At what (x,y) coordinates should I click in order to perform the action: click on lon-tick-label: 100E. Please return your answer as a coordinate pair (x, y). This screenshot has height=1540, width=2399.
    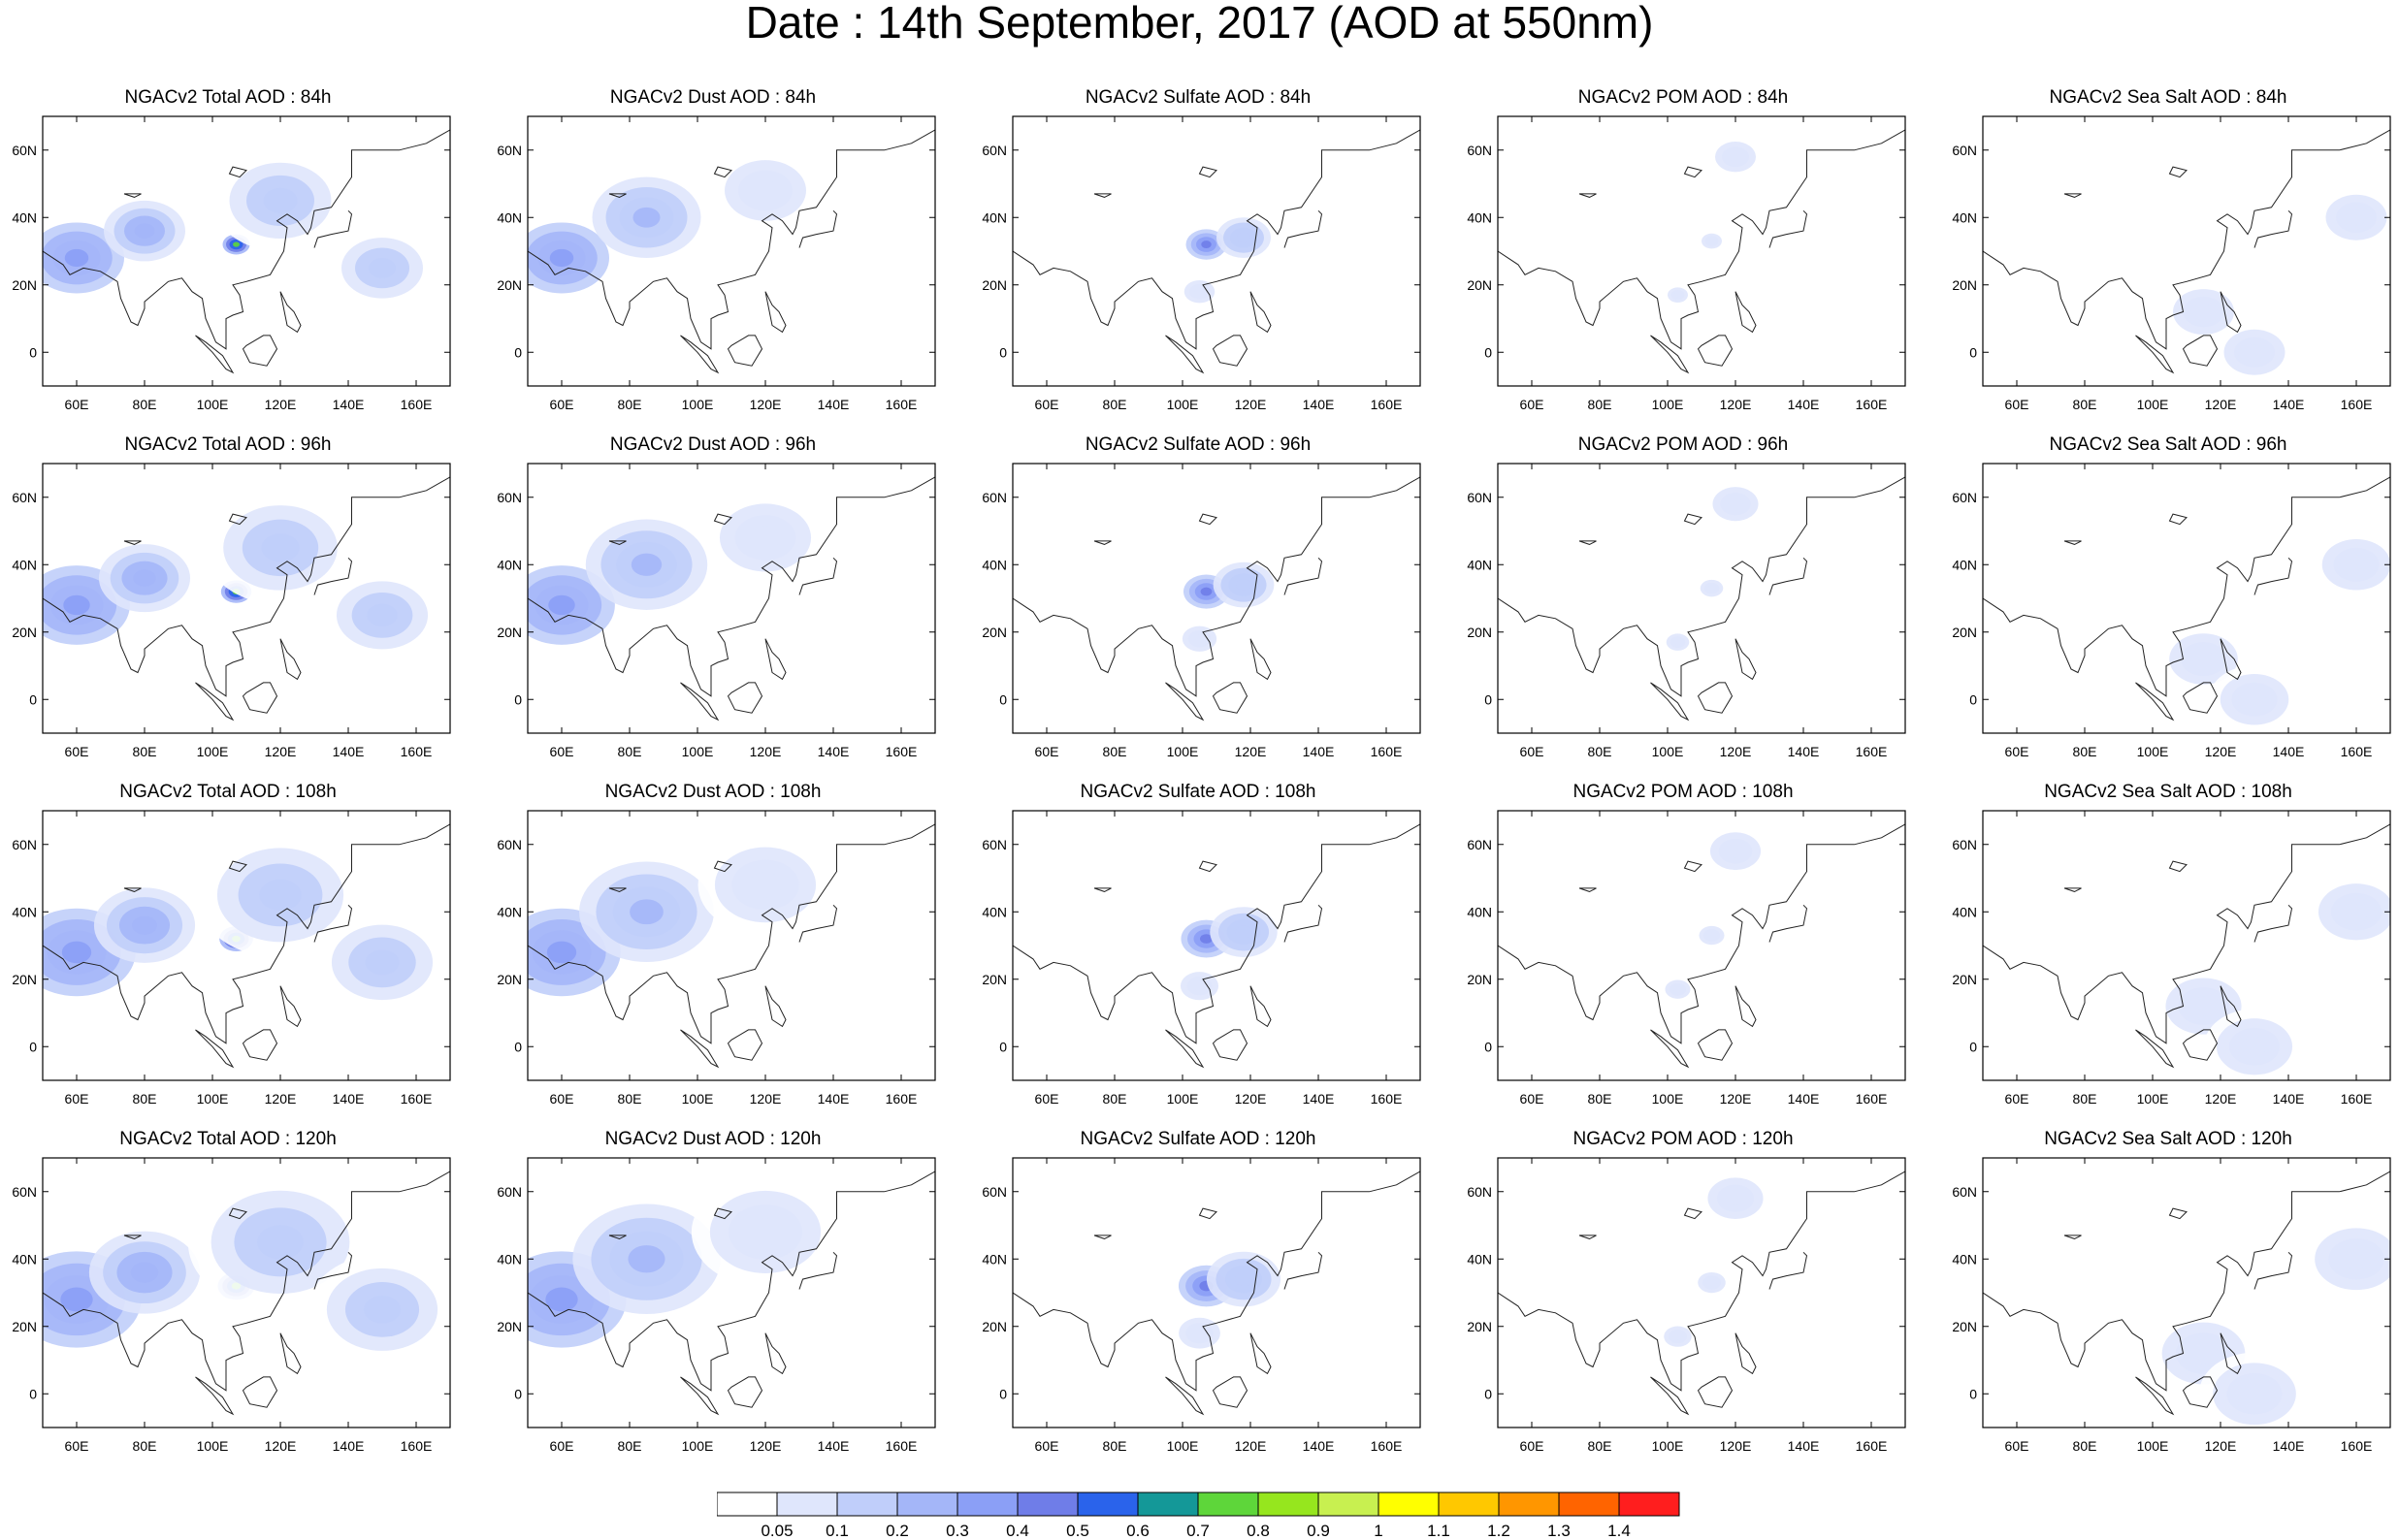
    Looking at the image, I should click on (698, 1099).